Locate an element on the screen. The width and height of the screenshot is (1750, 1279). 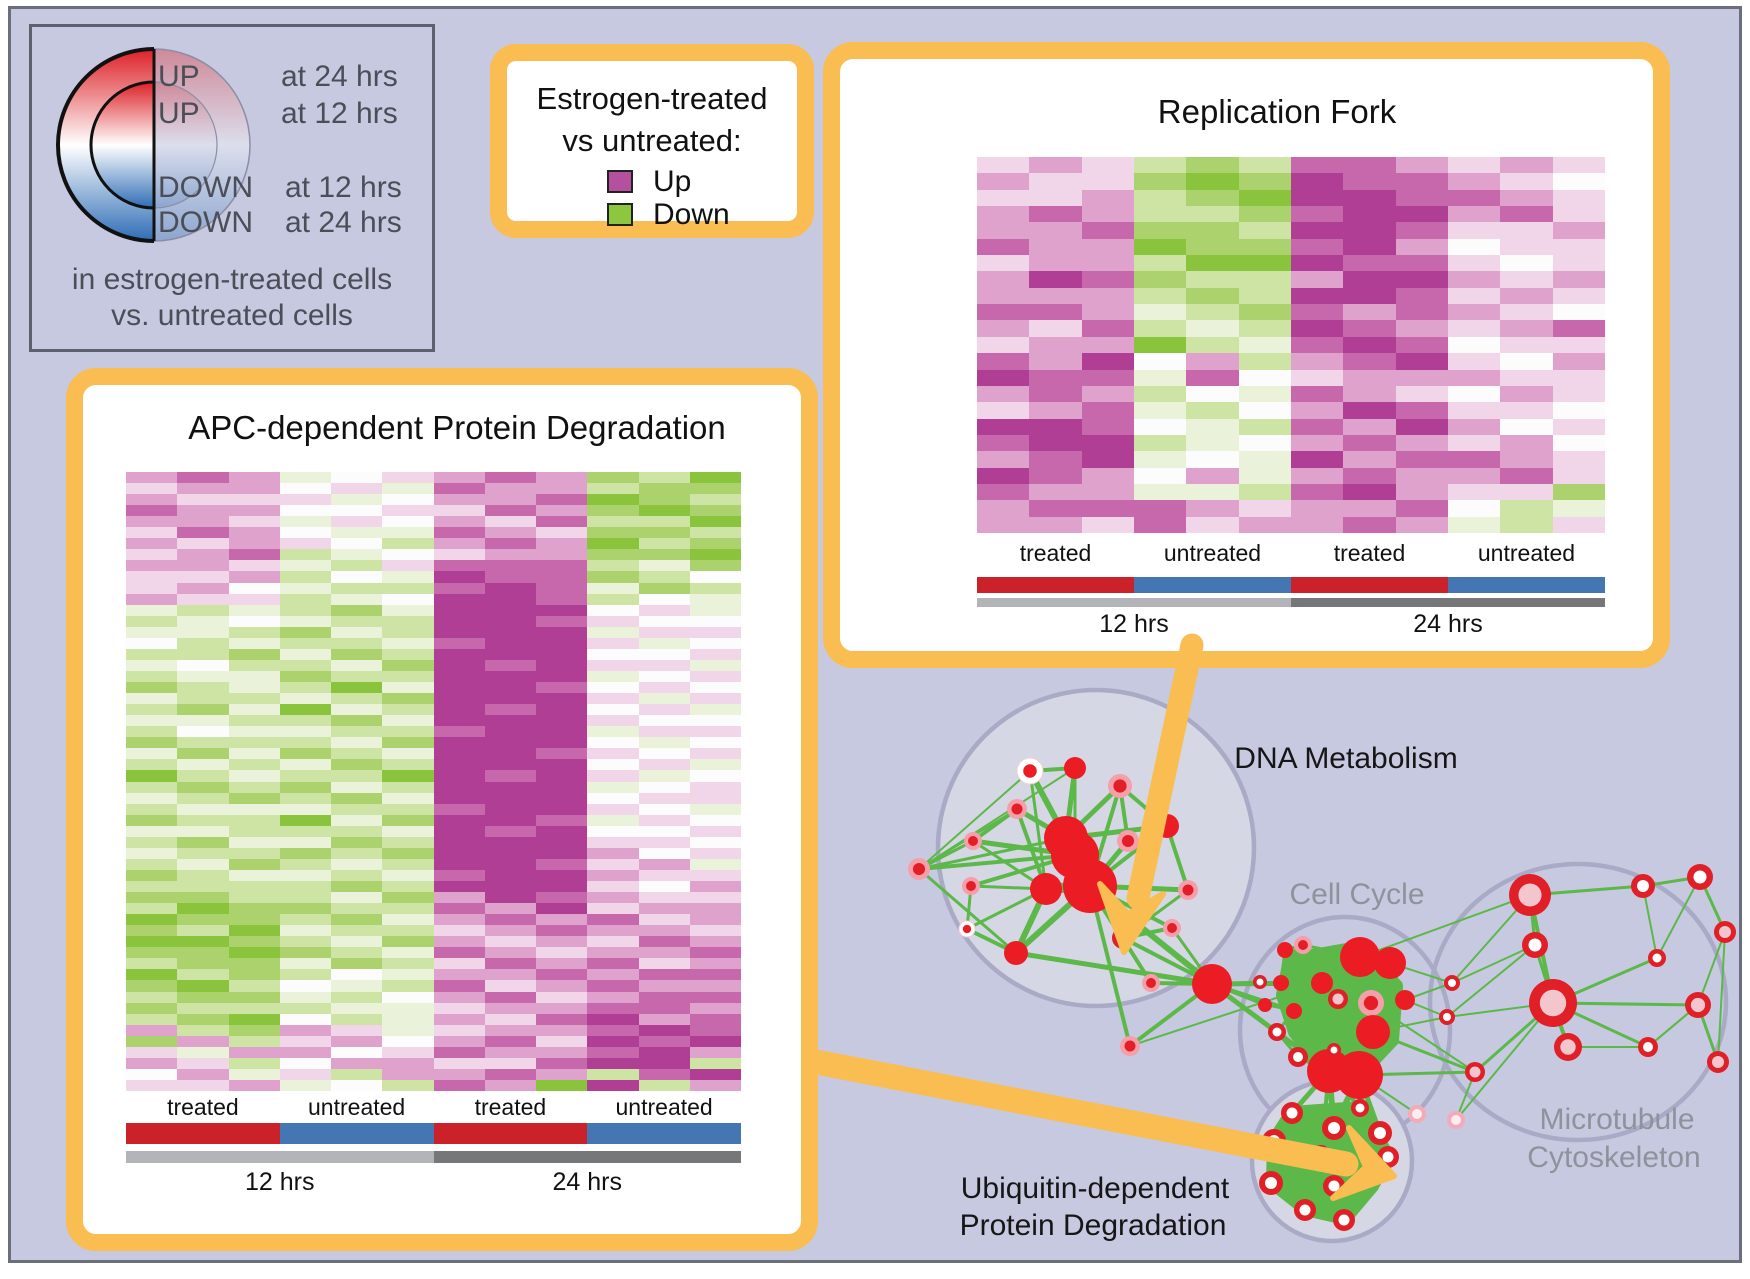
gene-node-solid is located at coordinates (1390, 963).